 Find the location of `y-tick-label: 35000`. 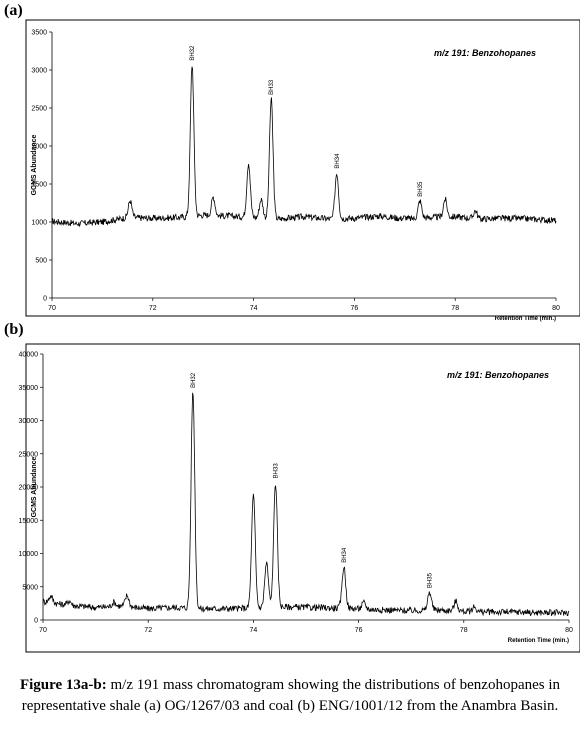

y-tick-label: 35000 is located at coordinates (29, 388).